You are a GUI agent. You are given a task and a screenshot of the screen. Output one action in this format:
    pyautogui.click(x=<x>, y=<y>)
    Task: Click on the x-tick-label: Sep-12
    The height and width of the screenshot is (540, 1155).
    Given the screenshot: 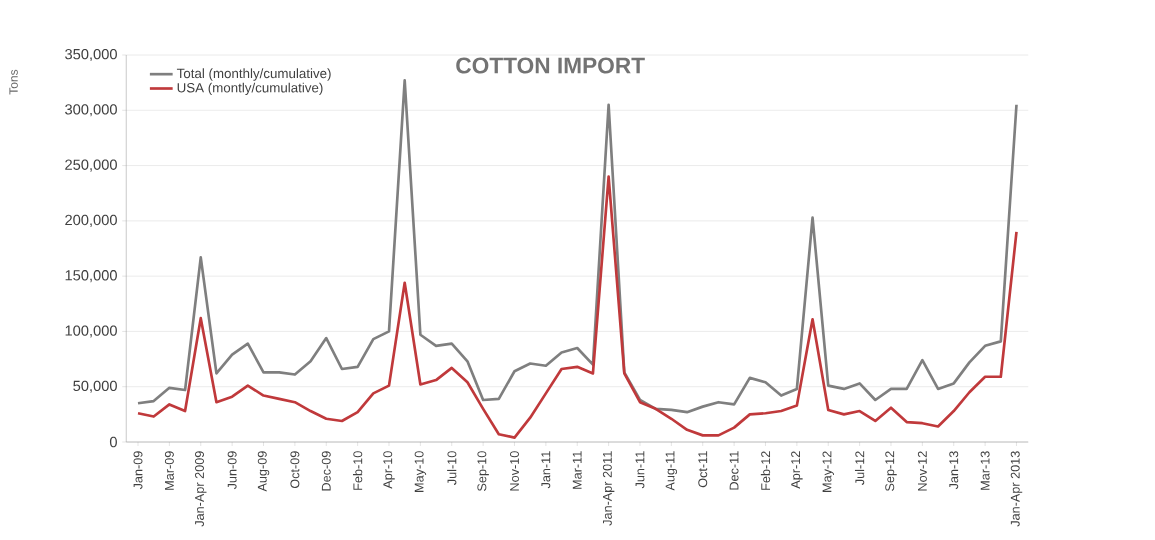 What is the action you would take?
    pyautogui.click(x=891, y=471)
    